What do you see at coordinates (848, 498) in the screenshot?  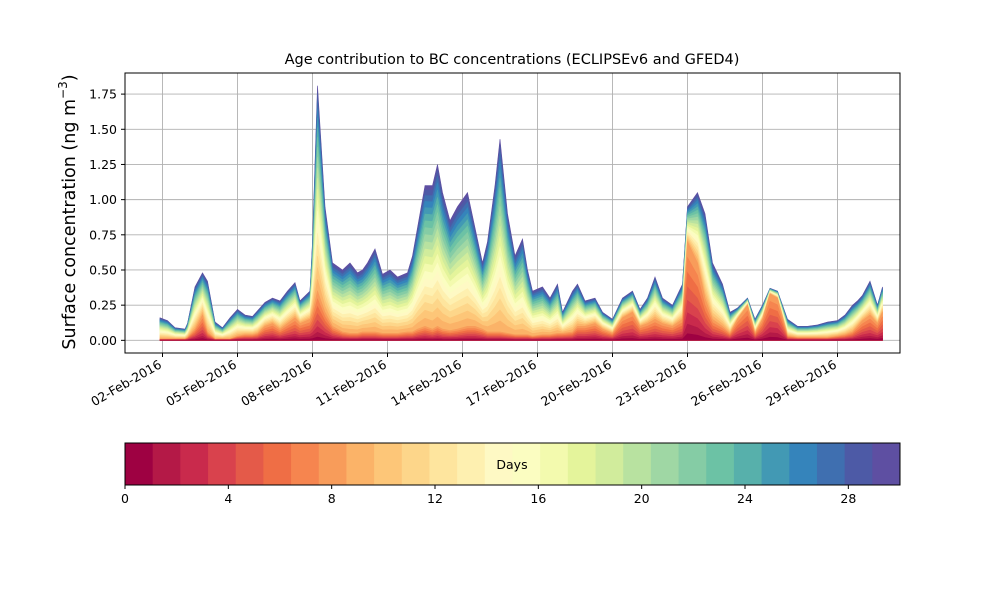 I see `colorbar-tick-label: 28` at bounding box center [848, 498].